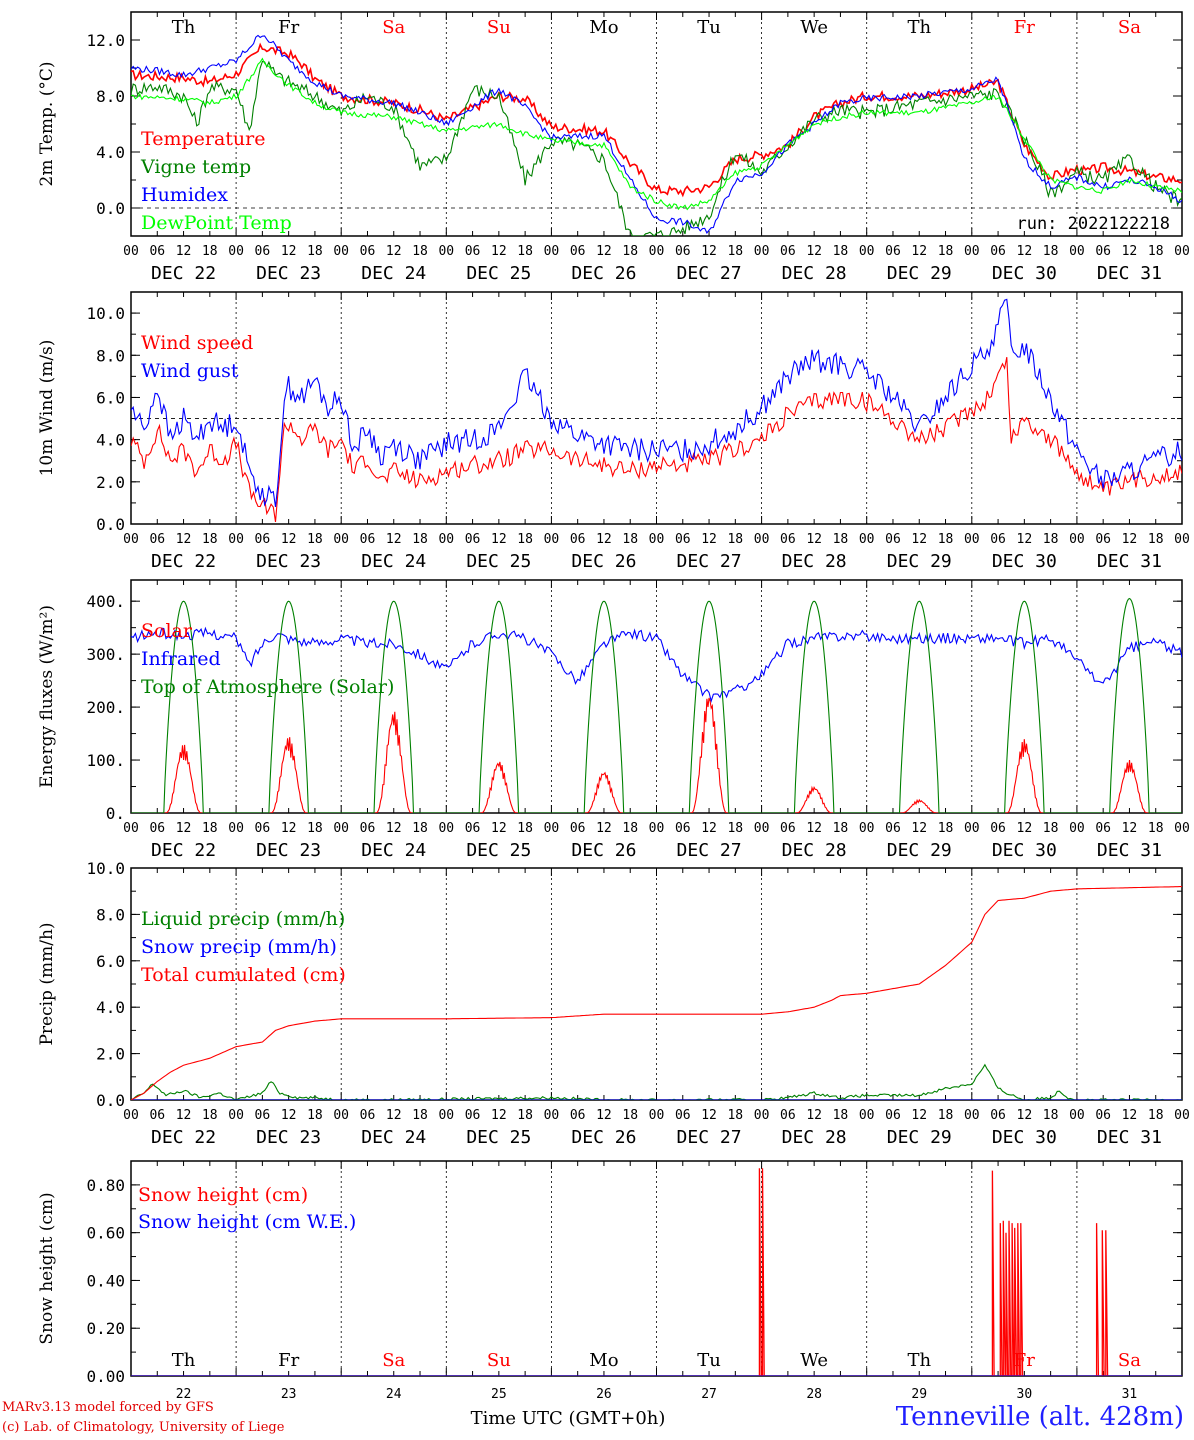 Image resolution: width=1194 pixels, height=1440 pixels. I want to click on y-tick-label: 0.40, so click(105, 1280).